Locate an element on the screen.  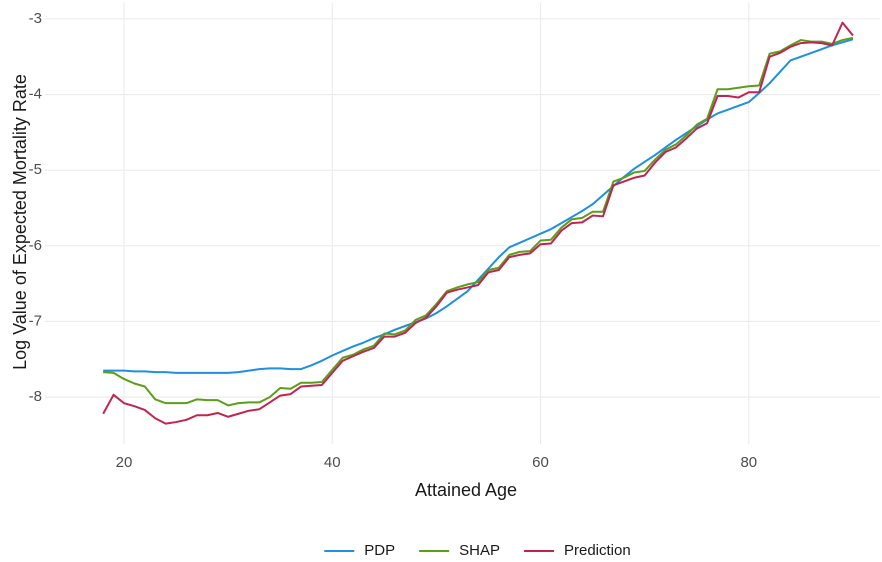
y-tick-label: -7 is located at coordinates (35, 320).